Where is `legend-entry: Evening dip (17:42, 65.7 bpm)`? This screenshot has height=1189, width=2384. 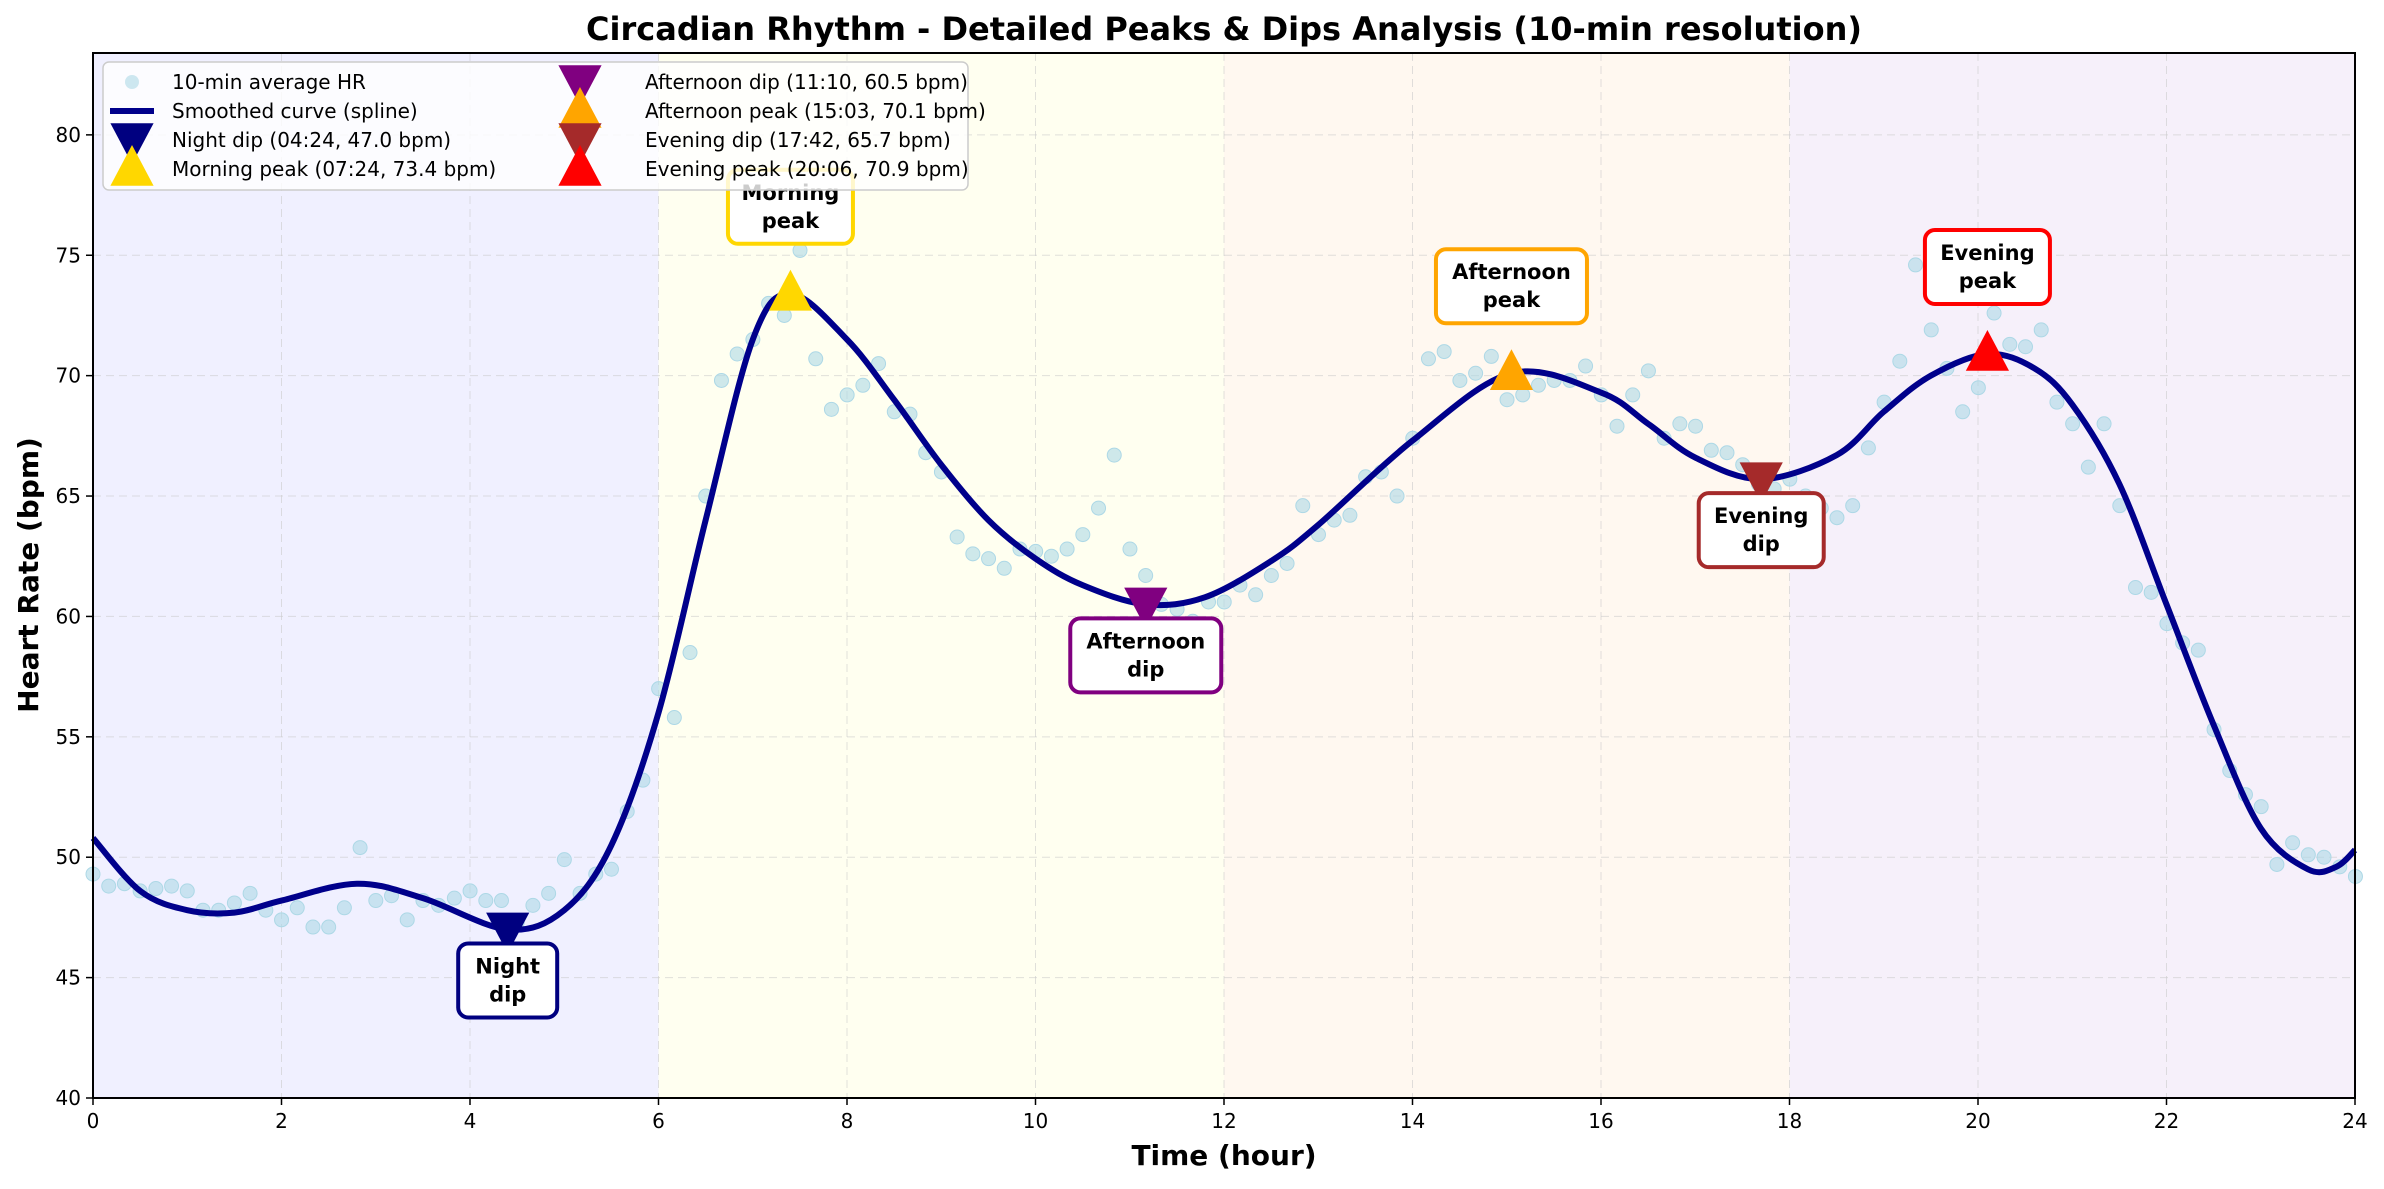 legend-entry: Evening dip (17:42, 65.7 bpm) is located at coordinates (754, 143).